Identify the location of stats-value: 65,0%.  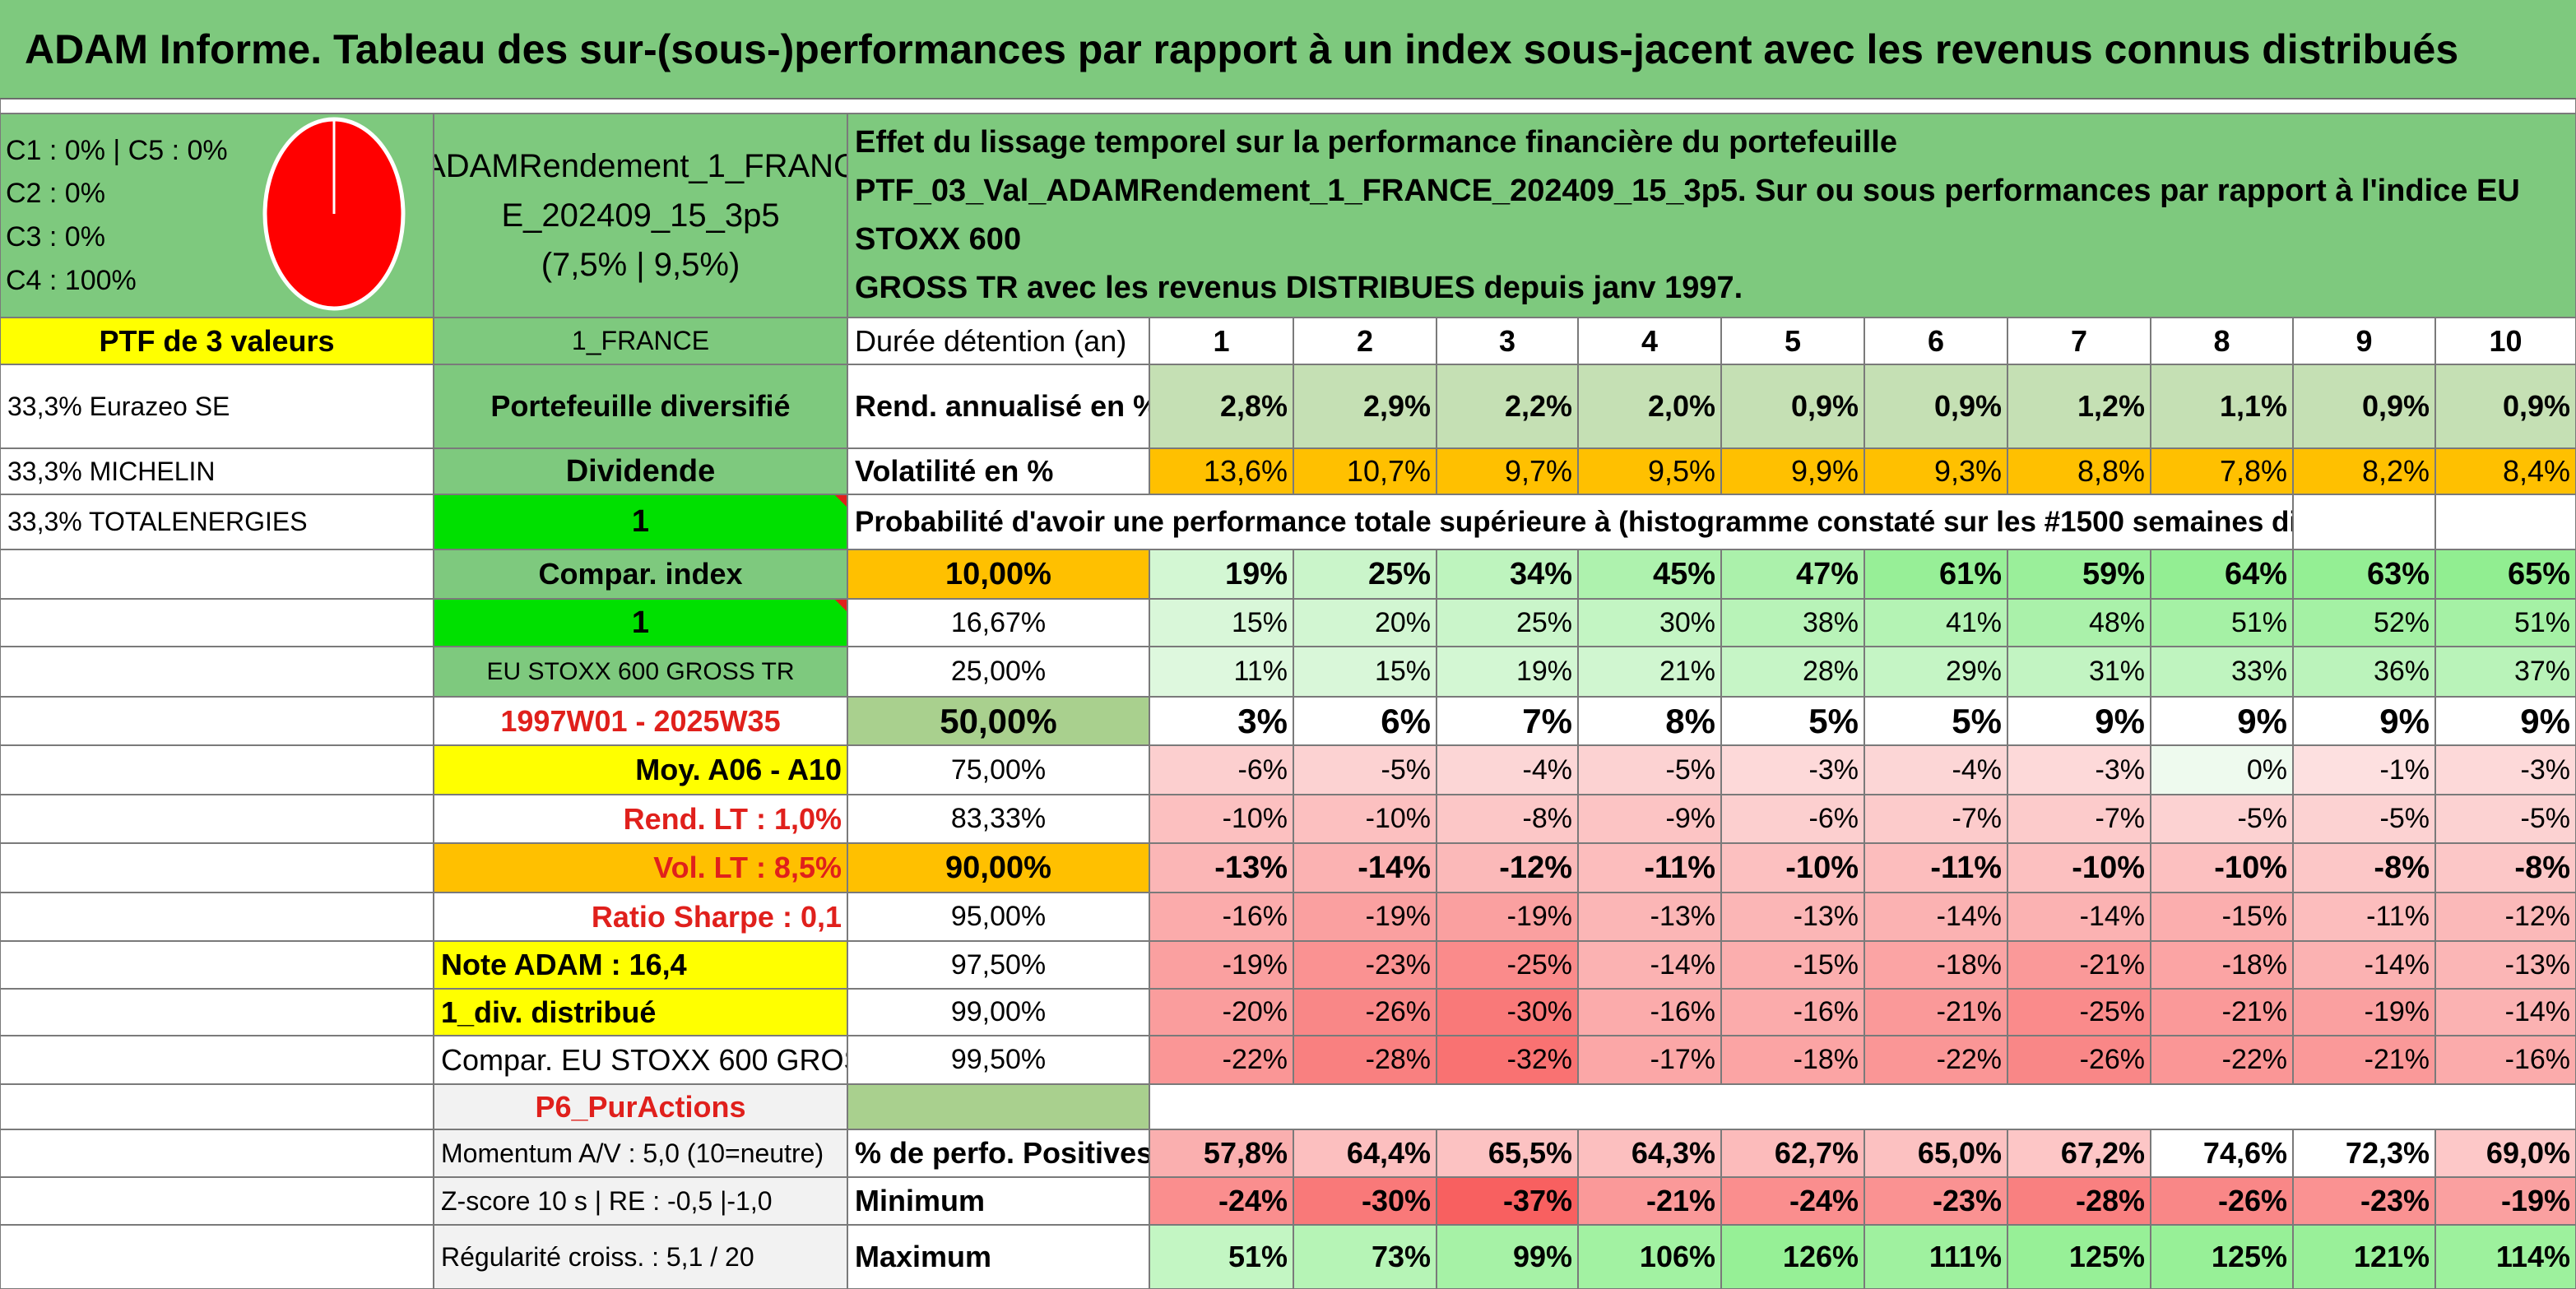
(1935, 1153).